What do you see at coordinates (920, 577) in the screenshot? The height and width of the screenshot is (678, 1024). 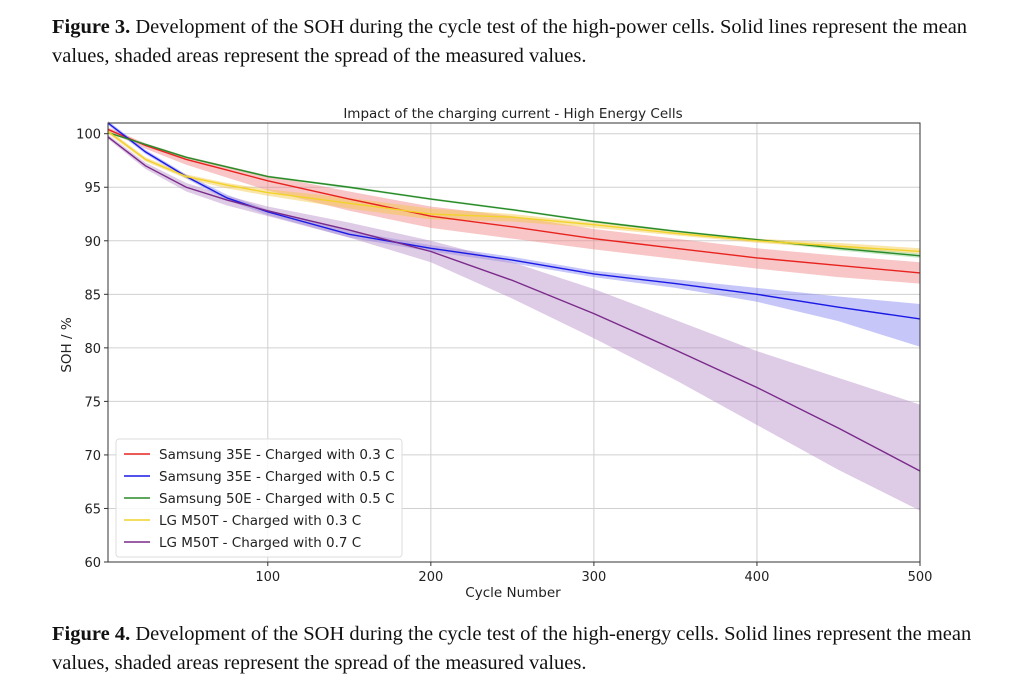 I see `x-tick-label: 500` at bounding box center [920, 577].